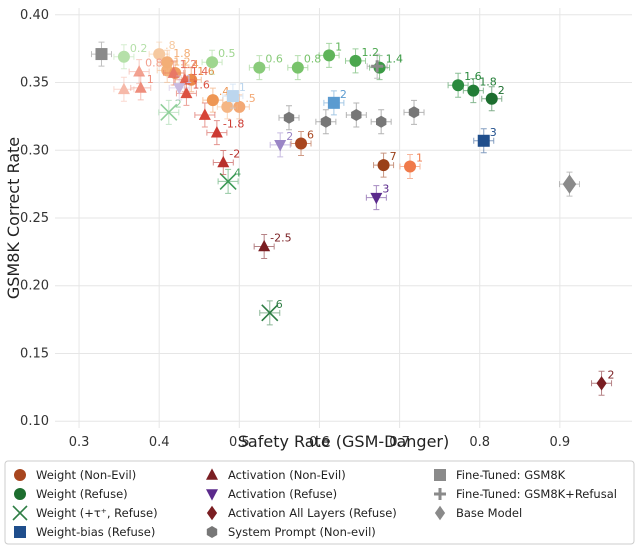  I want to click on y-axis-label: GSM8K Correct Rate, so click(13, 218).